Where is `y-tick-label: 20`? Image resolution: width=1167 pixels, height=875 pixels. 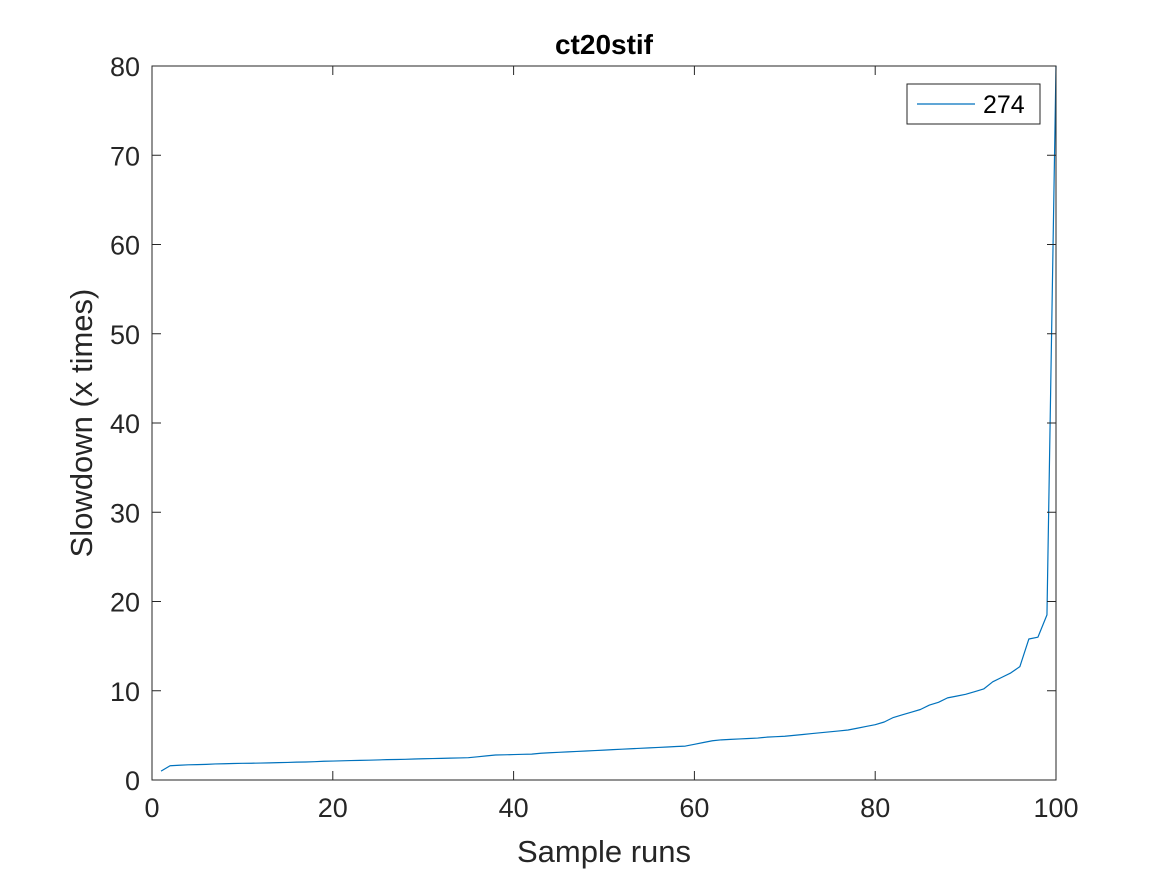
y-tick-label: 20 is located at coordinates (125, 603).